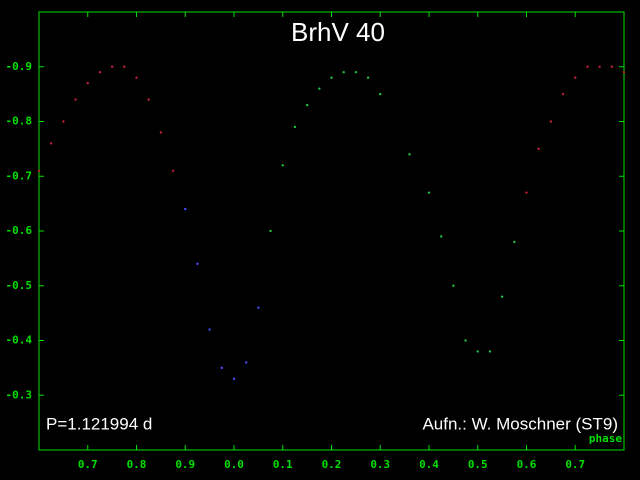 Image resolution: width=640 pixels, height=480 pixels. I want to click on x-tick-label: 0.8, so click(137, 464).